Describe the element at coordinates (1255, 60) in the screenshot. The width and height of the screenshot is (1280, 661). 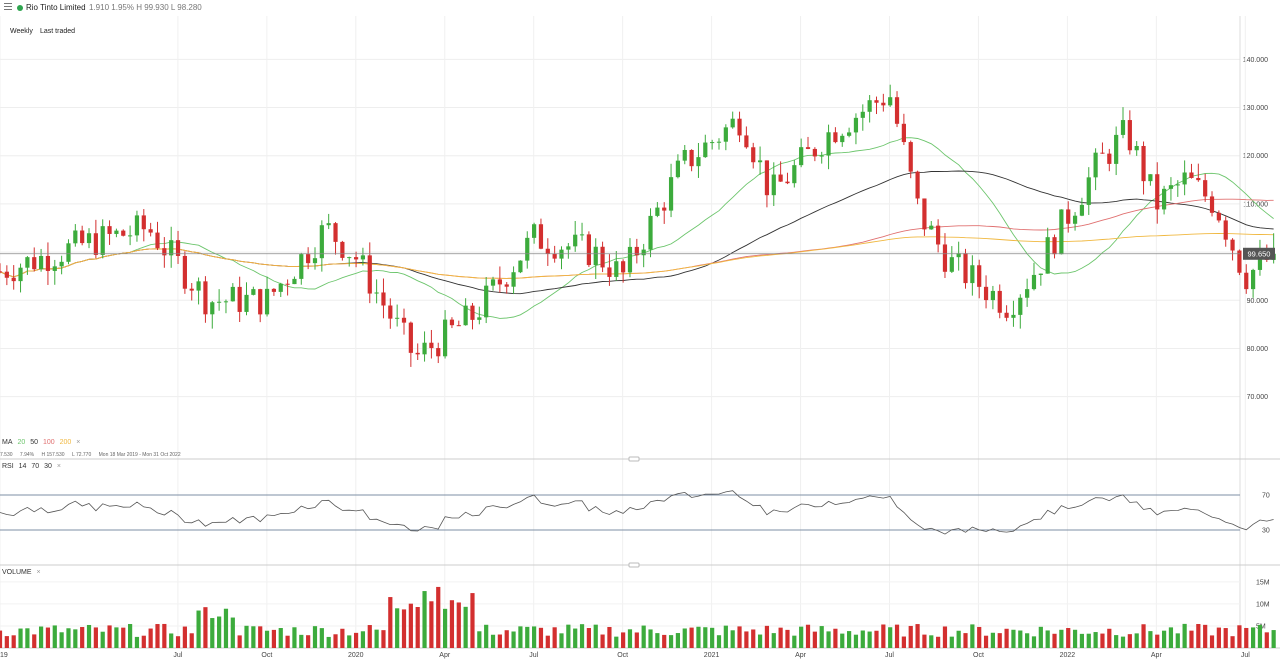
I see `price-tick-label: 140.000` at that location.